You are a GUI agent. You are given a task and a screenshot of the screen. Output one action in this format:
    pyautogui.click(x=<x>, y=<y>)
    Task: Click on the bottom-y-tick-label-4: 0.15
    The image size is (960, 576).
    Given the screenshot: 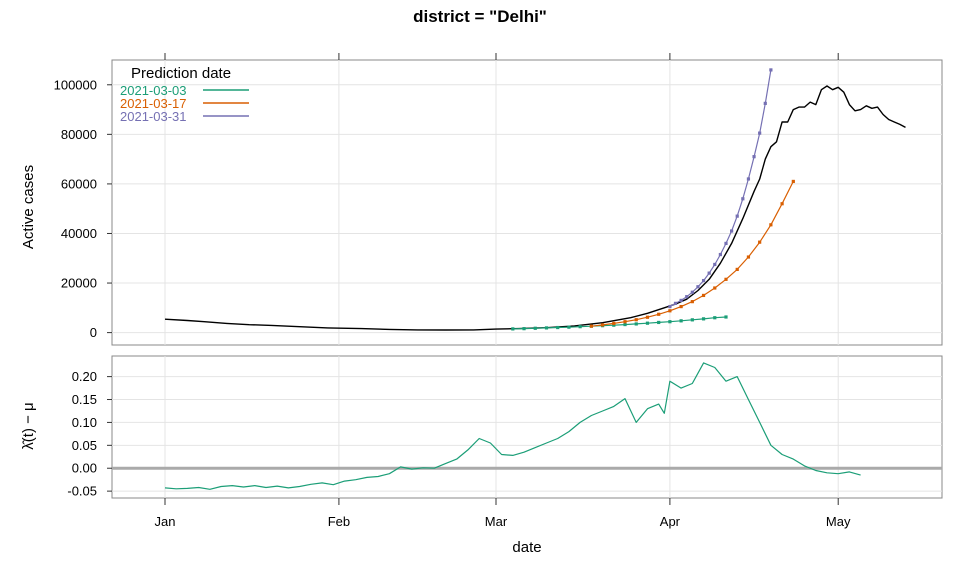 What is the action you would take?
    pyautogui.click(x=84, y=399)
    